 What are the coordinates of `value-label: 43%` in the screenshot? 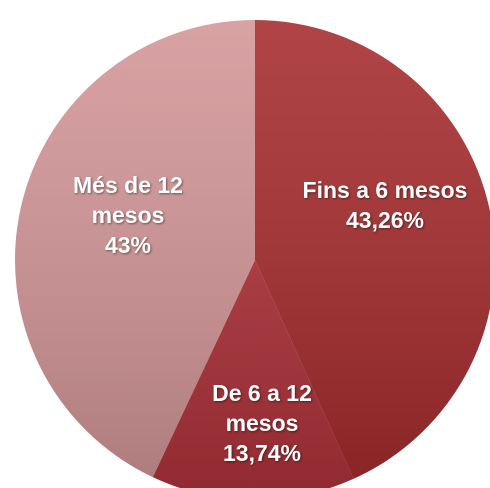 It's located at (128, 245).